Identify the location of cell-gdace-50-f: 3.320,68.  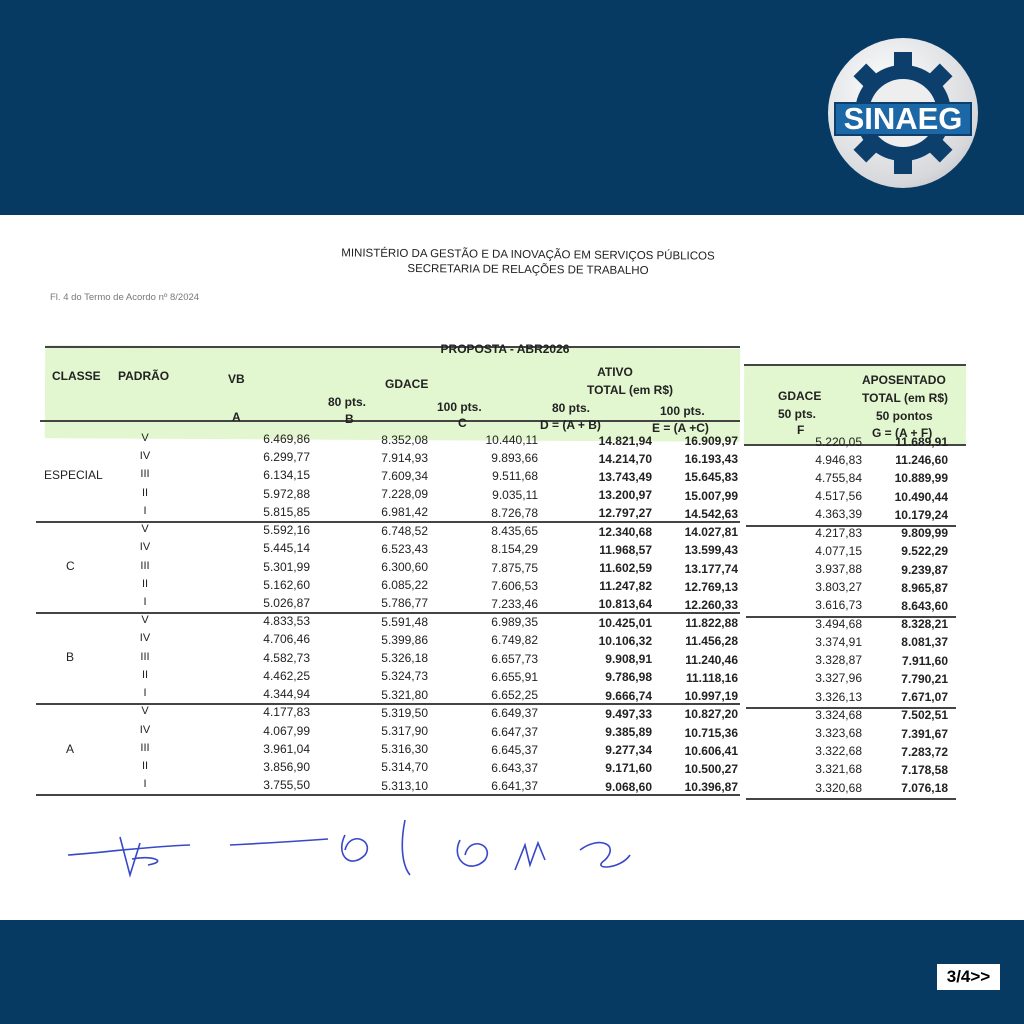
(838, 787).